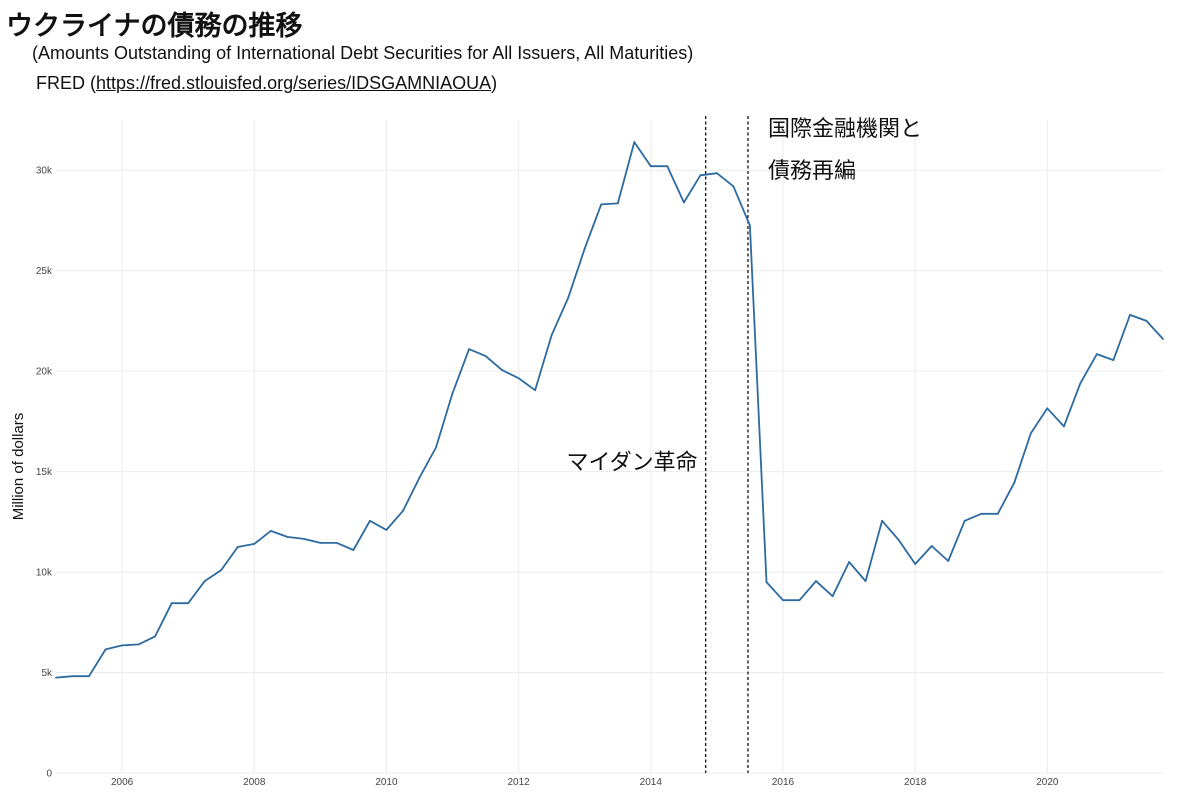 This screenshot has width=1200, height=793. What do you see at coordinates (44, 472) in the screenshot?
I see `y-tick-label: 15k` at bounding box center [44, 472].